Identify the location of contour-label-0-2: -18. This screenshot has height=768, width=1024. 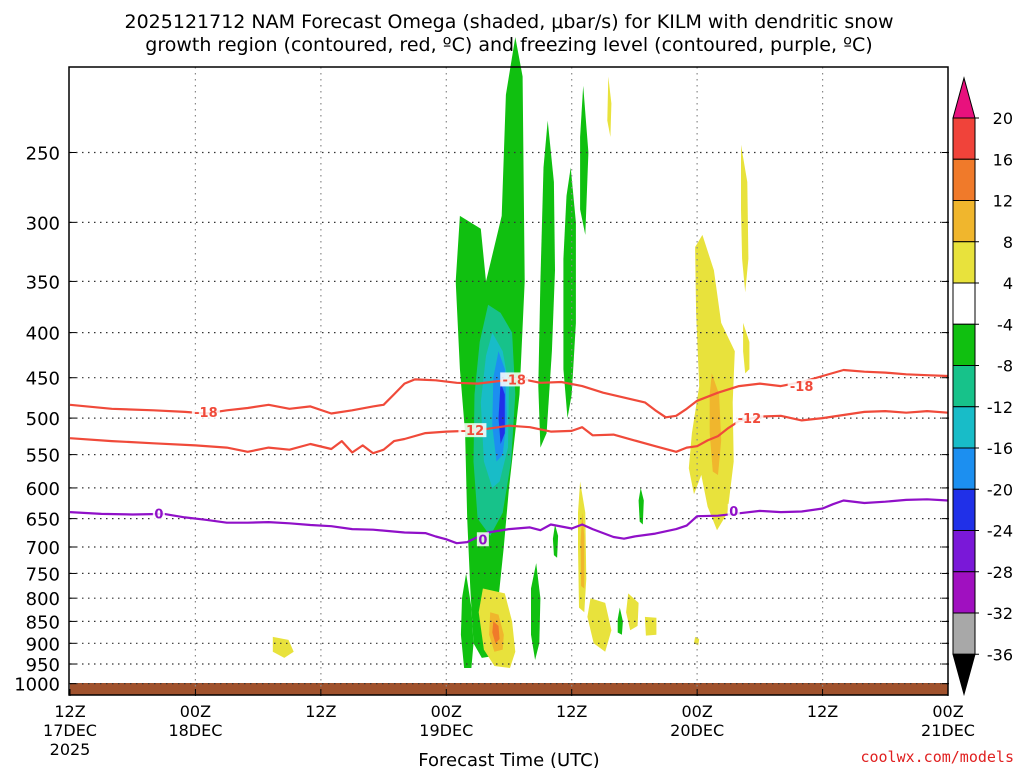
(802, 387).